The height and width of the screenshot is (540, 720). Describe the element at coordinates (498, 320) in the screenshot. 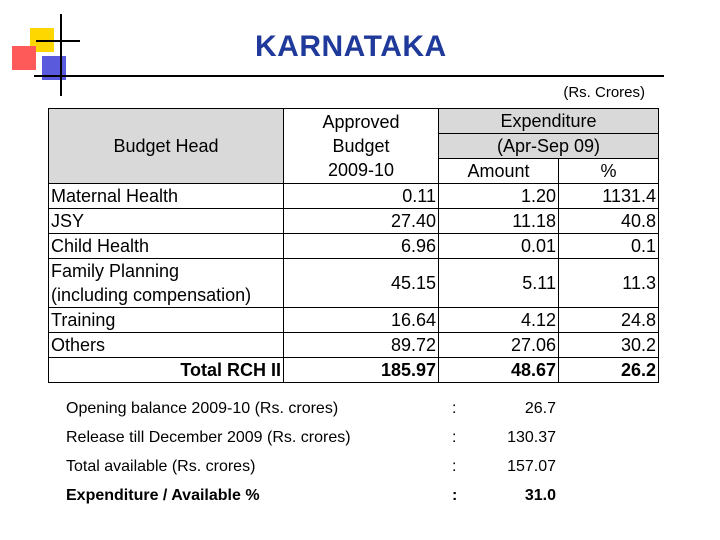

I see `row-amount: 4.12` at that location.